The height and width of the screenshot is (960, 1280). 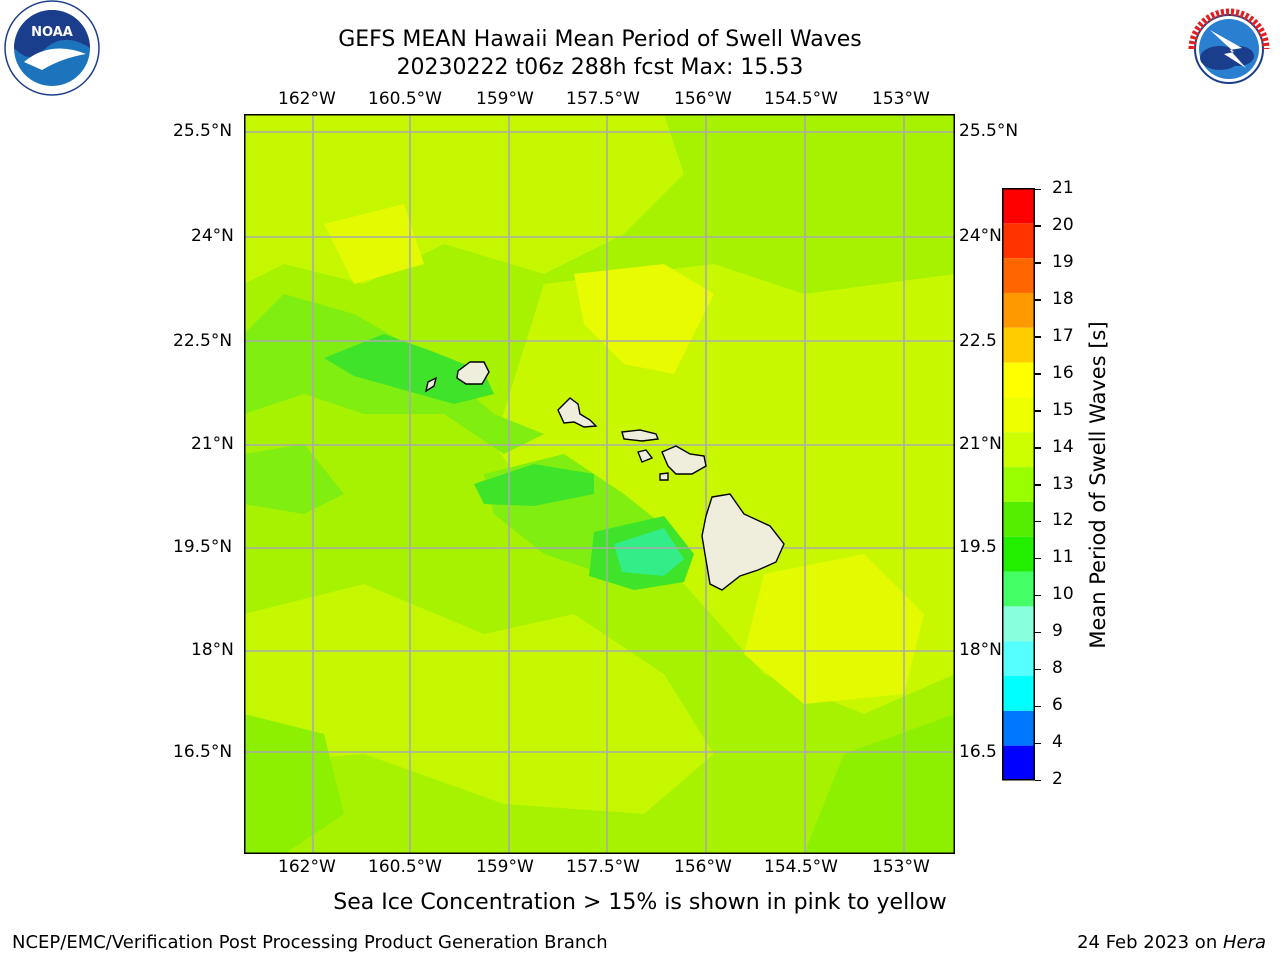 I want to click on island-maui, so click(x=684, y=460).